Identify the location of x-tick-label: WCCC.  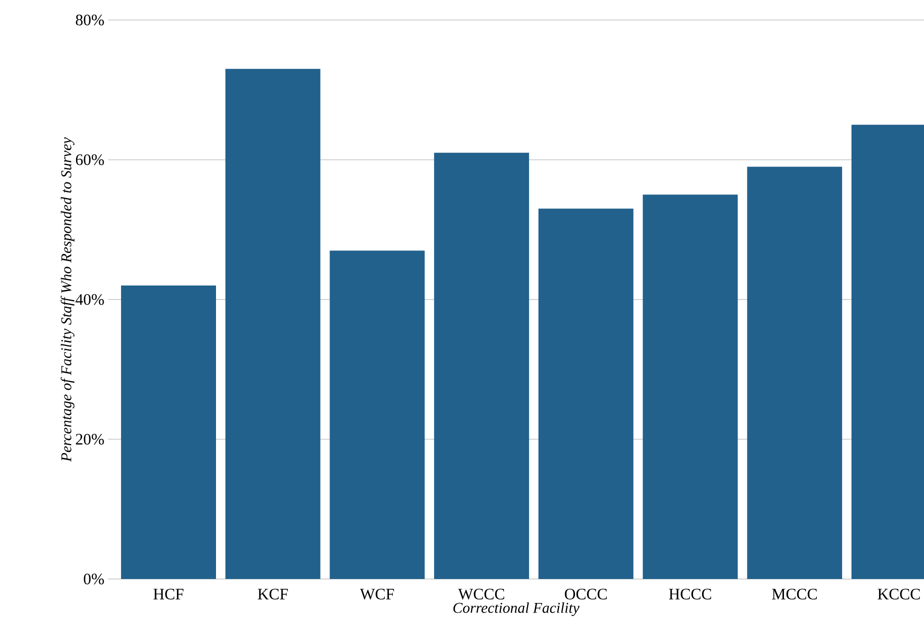
(481, 594).